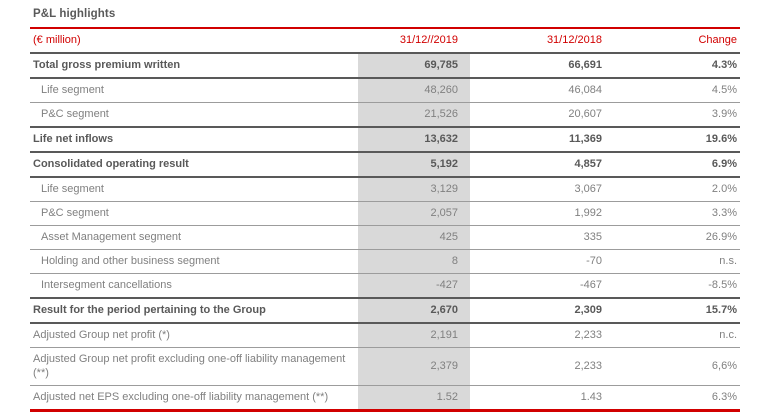 The image size is (770, 413). Describe the element at coordinates (676, 189) in the screenshot. I see `value-change: 2.0%` at that location.